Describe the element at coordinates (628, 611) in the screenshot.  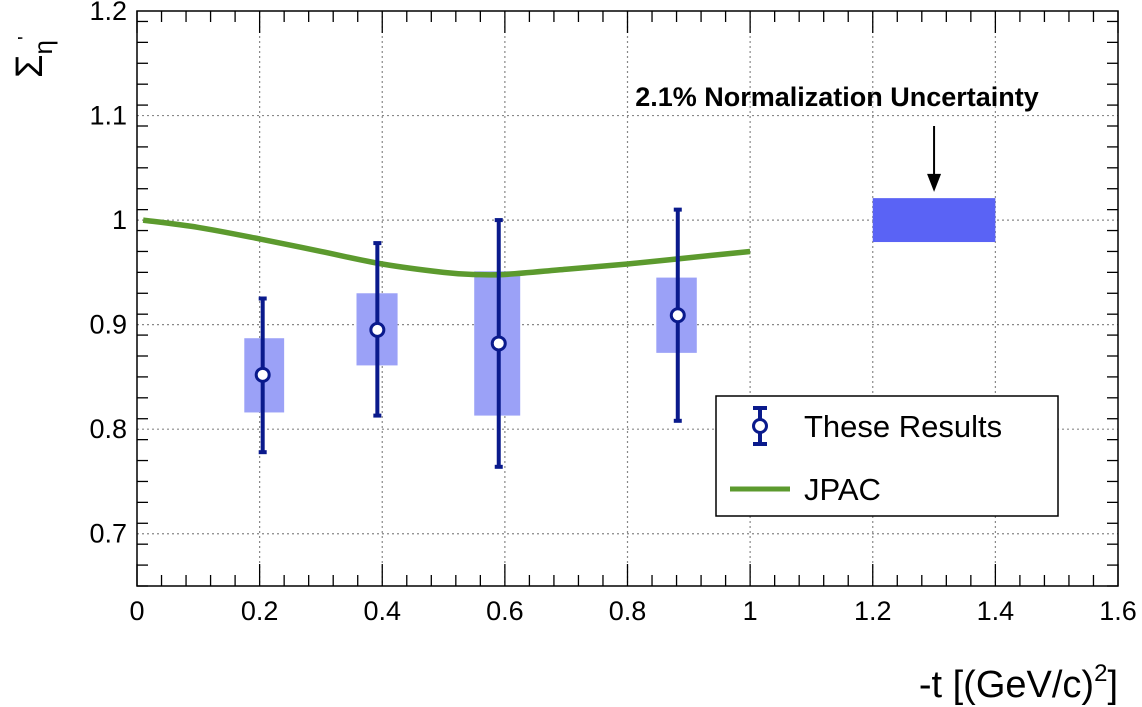
I see `x-tick-label: 0.8` at that location.